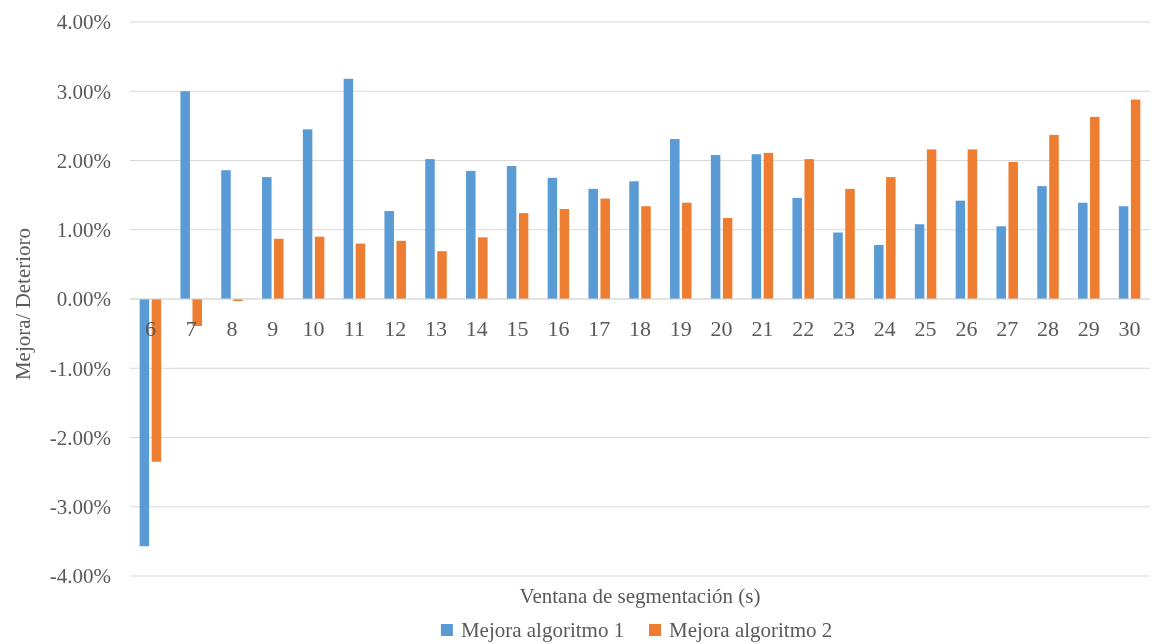 This screenshot has width=1154, height=644. Describe the element at coordinates (751, 630) in the screenshot. I see `legend-label: Mejora algoritmo 2` at that location.